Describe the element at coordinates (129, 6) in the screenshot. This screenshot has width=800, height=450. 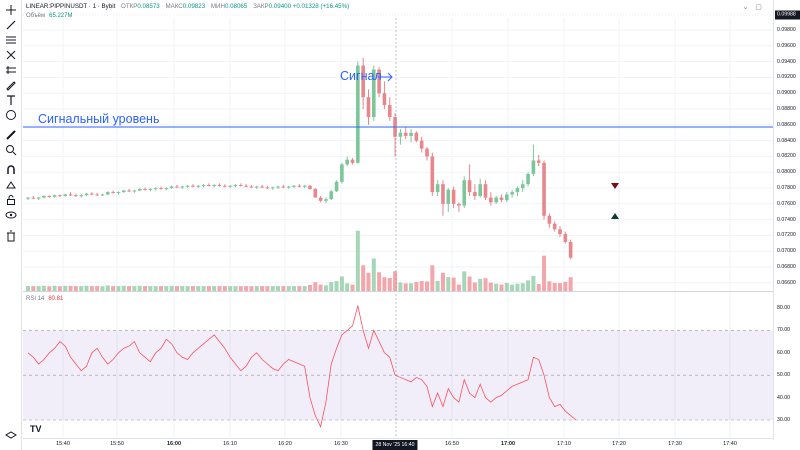
I see `open-label: ОТКР` at that location.